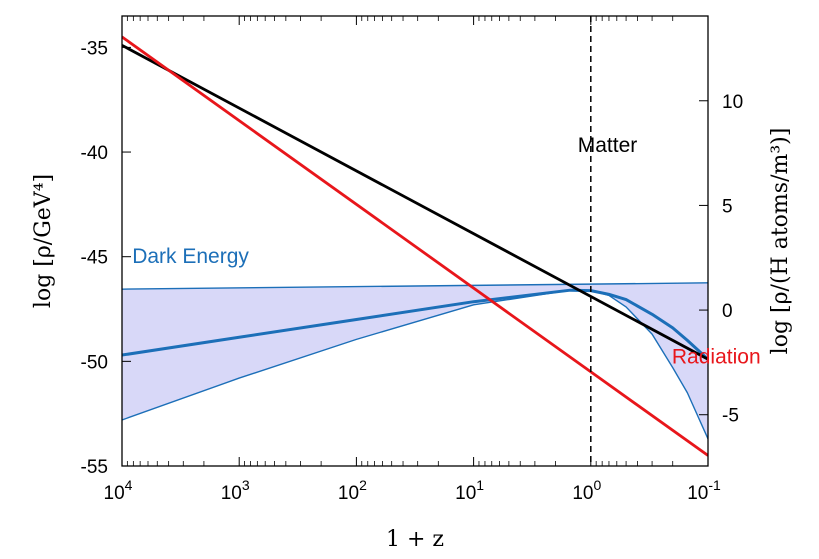 Image resolution: width=819 pixels, height=559 pixels. I want to click on x-axis-title: 1 + z, so click(415, 539).